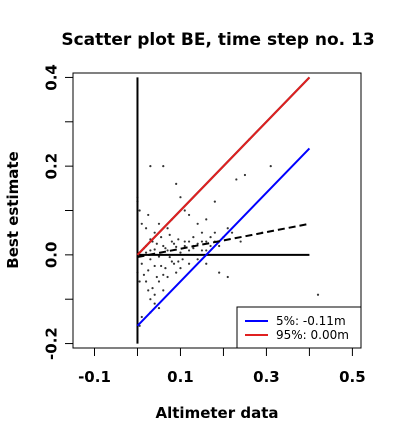  What do you see at coordinates (312, 335) in the screenshot?
I see `legend-label: 95%: 0.00m` at bounding box center [312, 335].